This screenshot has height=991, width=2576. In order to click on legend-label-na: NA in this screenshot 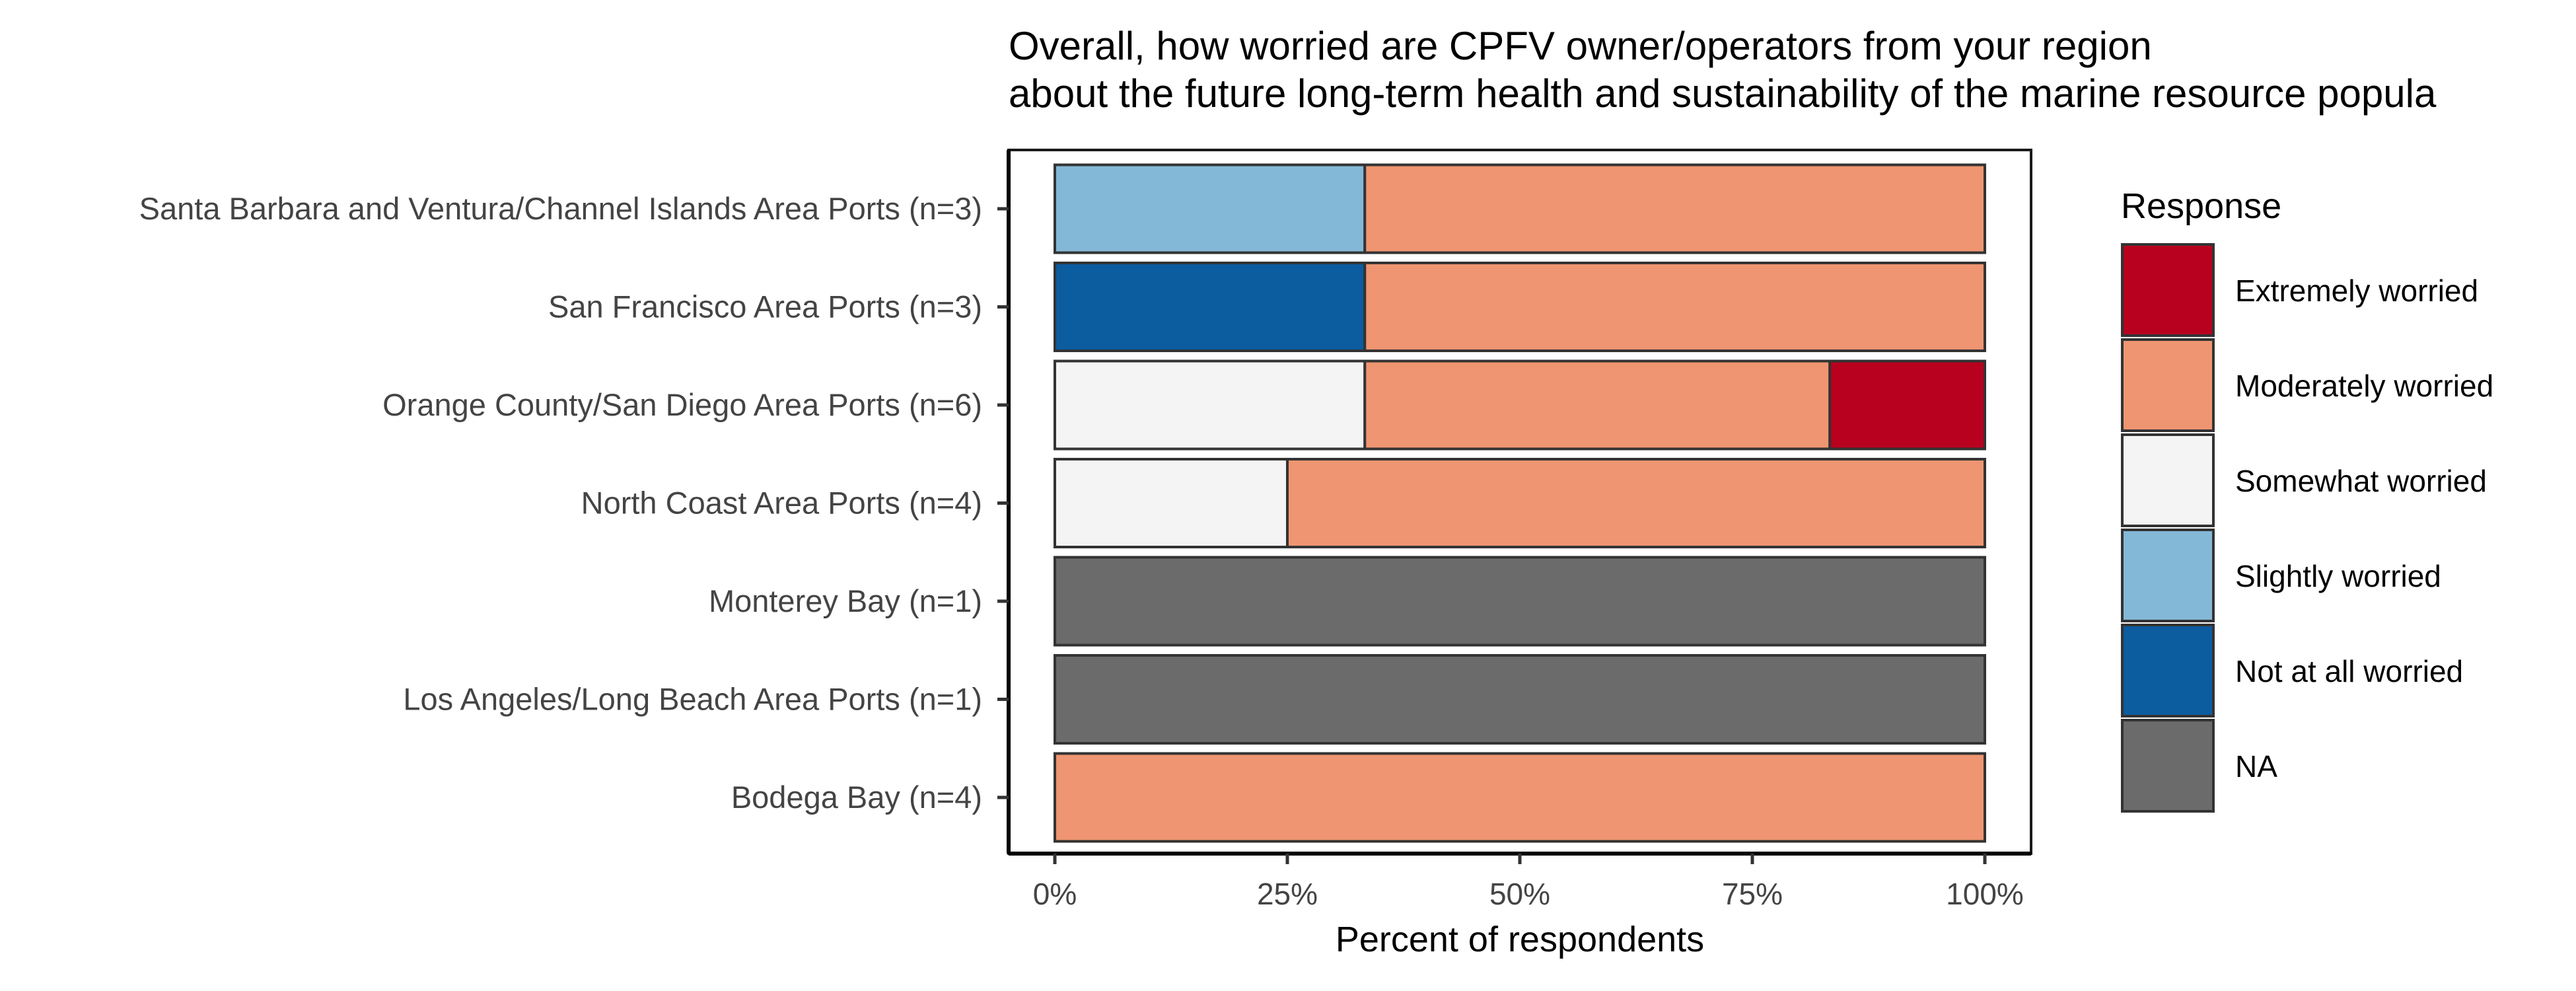, I will do `click(2256, 766)`.